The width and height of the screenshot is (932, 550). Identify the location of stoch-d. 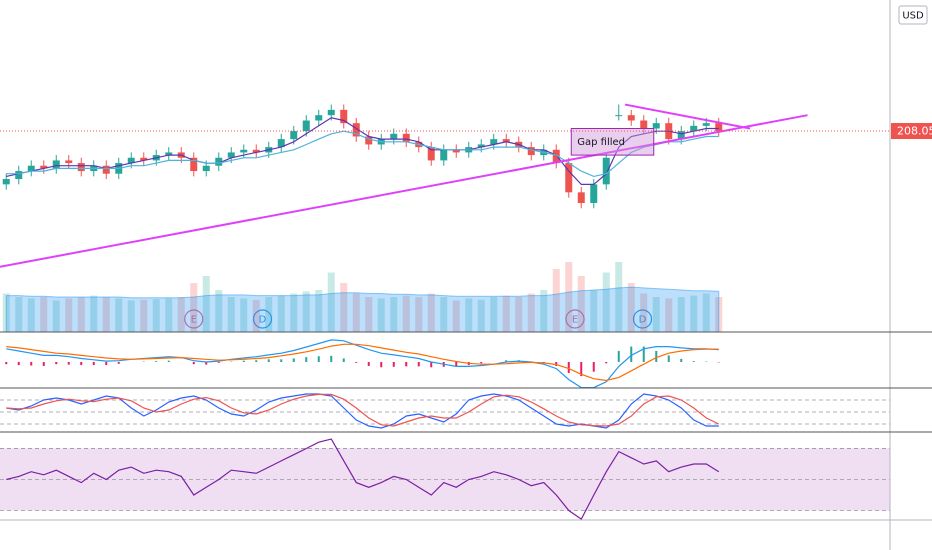
(363, 410).